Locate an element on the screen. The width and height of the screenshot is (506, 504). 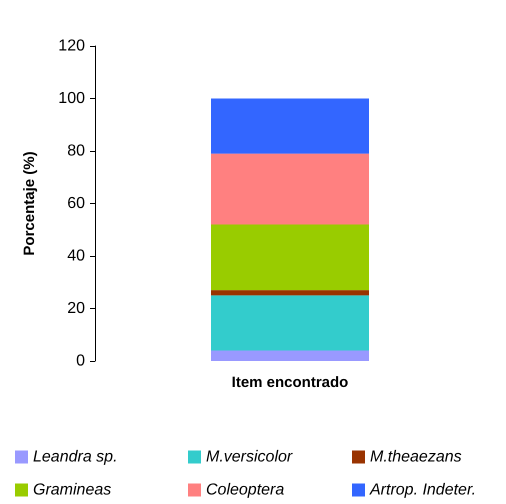
y-tick-label: 40 is located at coordinates (76, 256).